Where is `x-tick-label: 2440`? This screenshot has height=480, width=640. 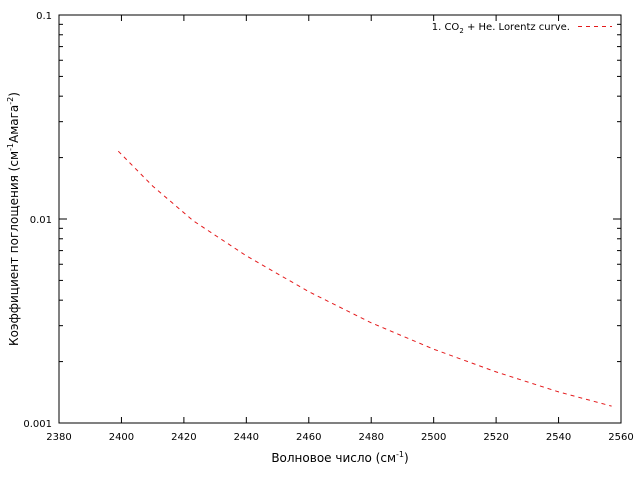
x-tick-label: 2440 is located at coordinates (246, 437).